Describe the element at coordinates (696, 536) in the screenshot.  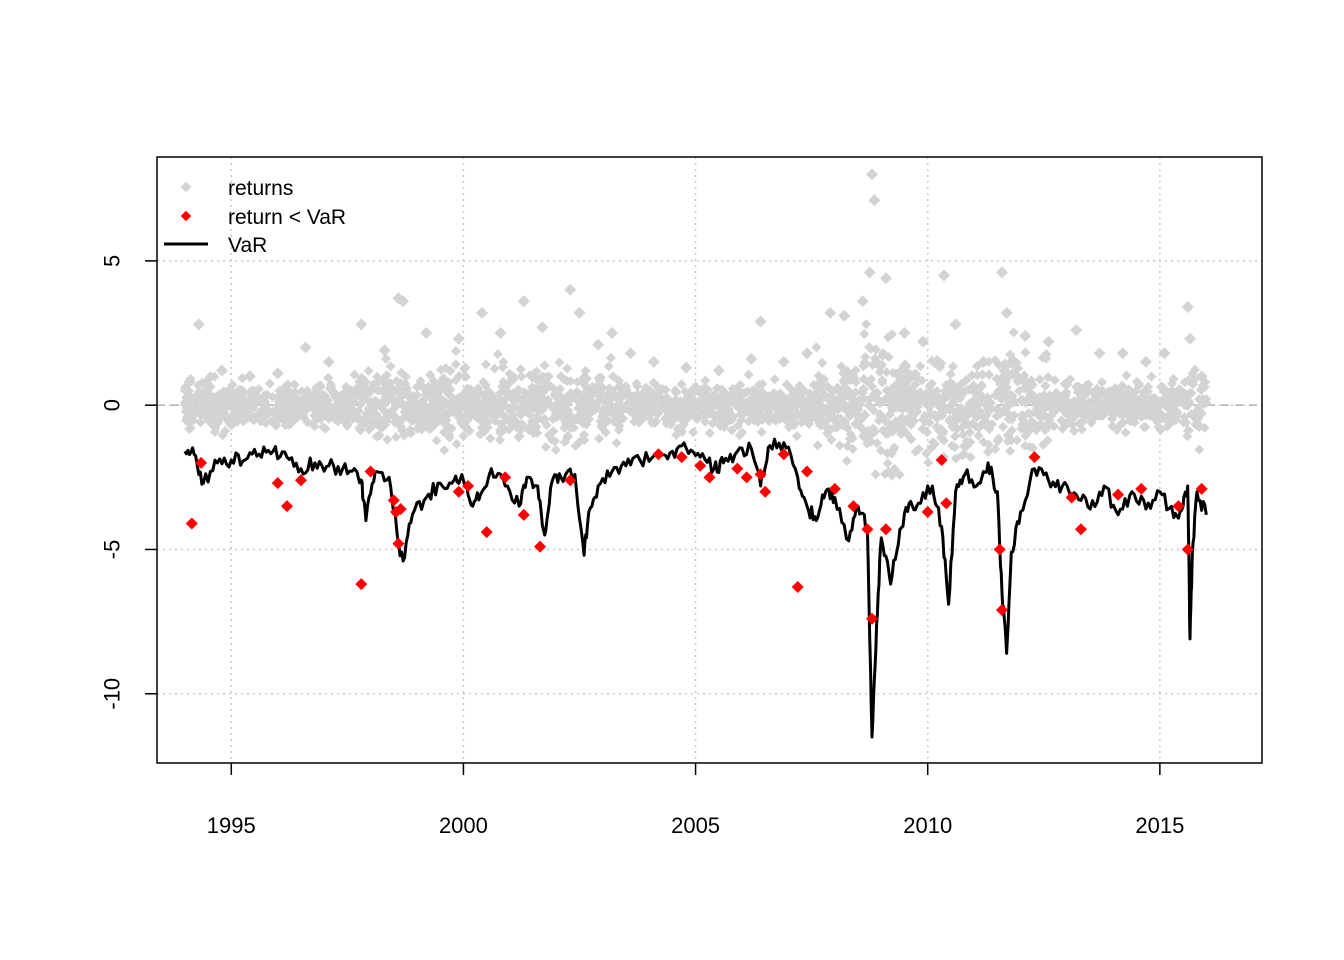
I see `return-below-var-series` at that location.